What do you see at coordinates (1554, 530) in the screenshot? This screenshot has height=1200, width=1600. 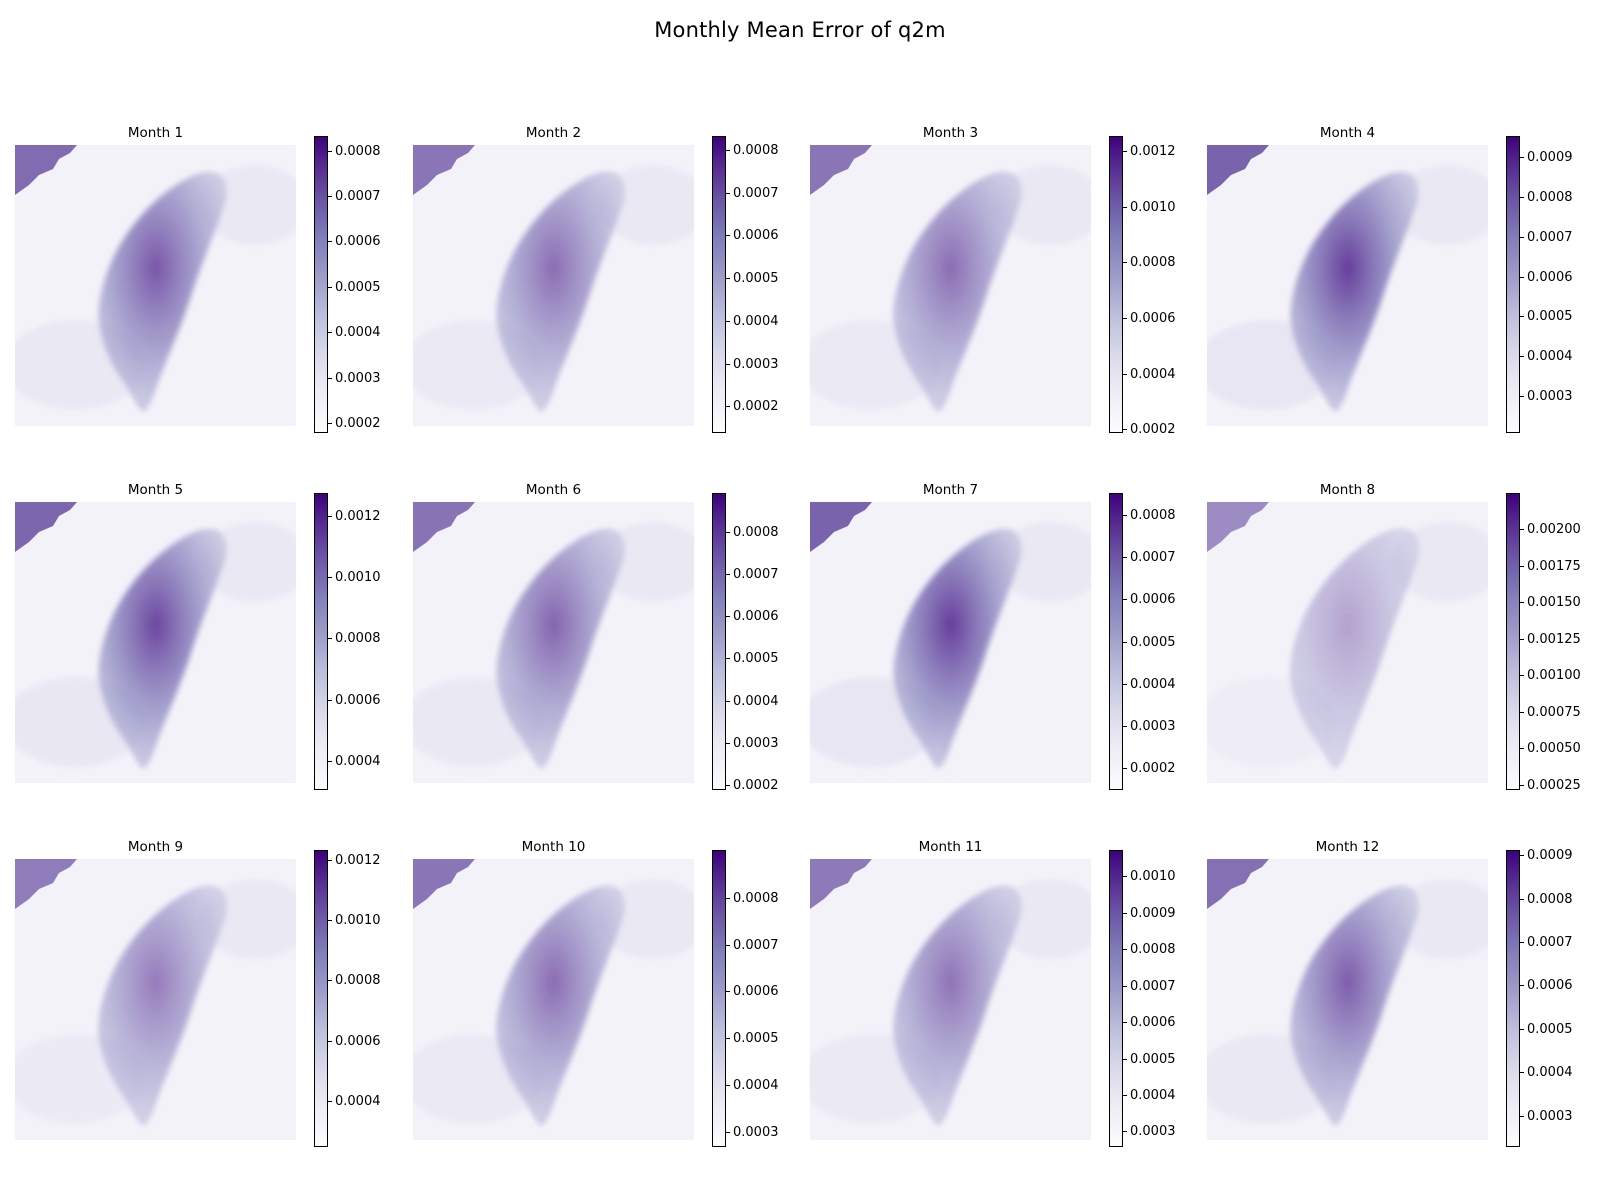 I see `colorbar-tick-label: 0.00200` at bounding box center [1554, 530].